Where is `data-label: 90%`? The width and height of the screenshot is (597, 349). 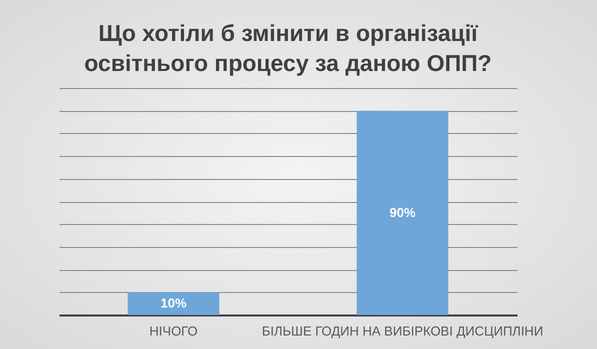 data-label: 90% is located at coordinates (402, 212).